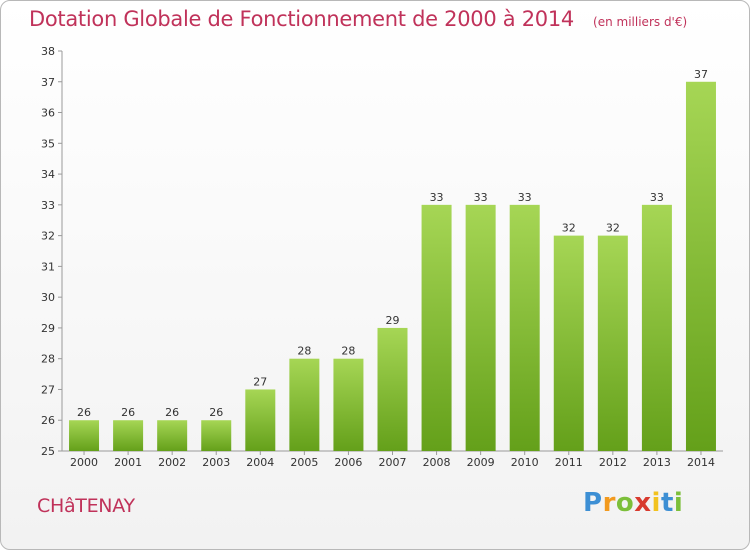 The height and width of the screenshot is (550, 750). I want to click on x-tick-label: 2014, so click(701, 462).